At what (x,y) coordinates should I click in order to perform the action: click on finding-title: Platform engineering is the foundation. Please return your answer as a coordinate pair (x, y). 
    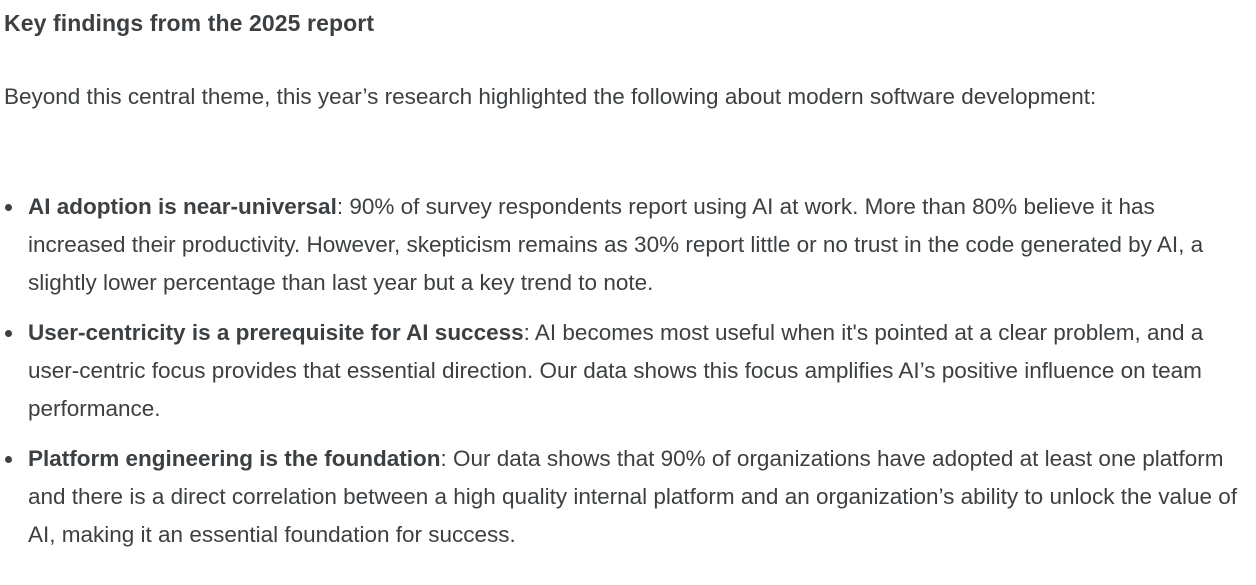
    Looking at the image, I should click on (234, 458).